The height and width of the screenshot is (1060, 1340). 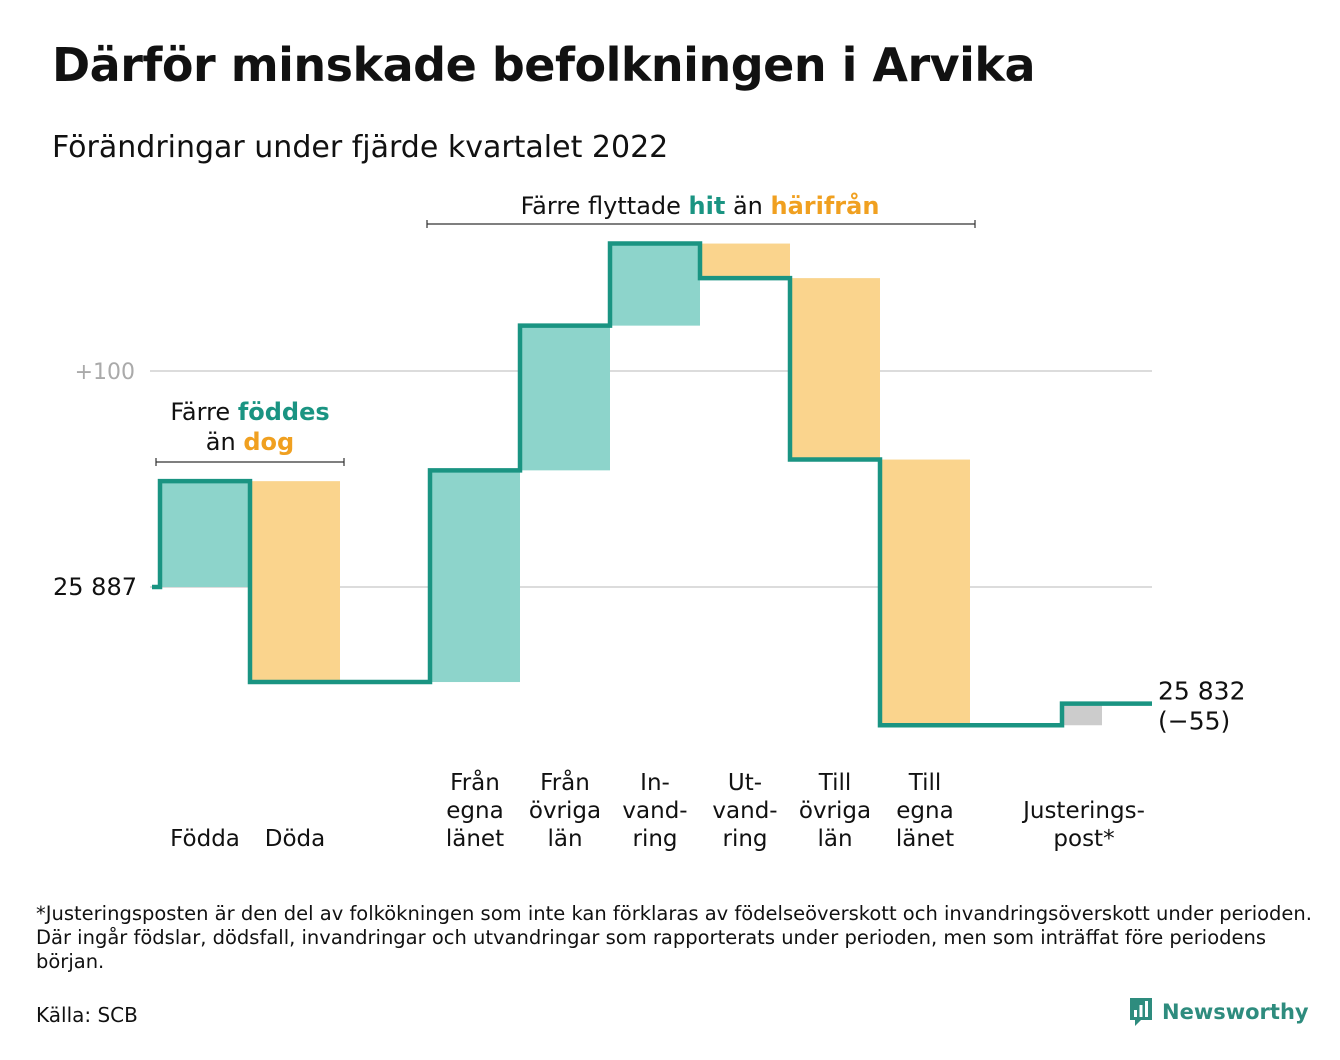 What do you see at coordinates (745, 783) in the screenshot?
I see `category-label: Ut-` at bounding box center [745, 783].